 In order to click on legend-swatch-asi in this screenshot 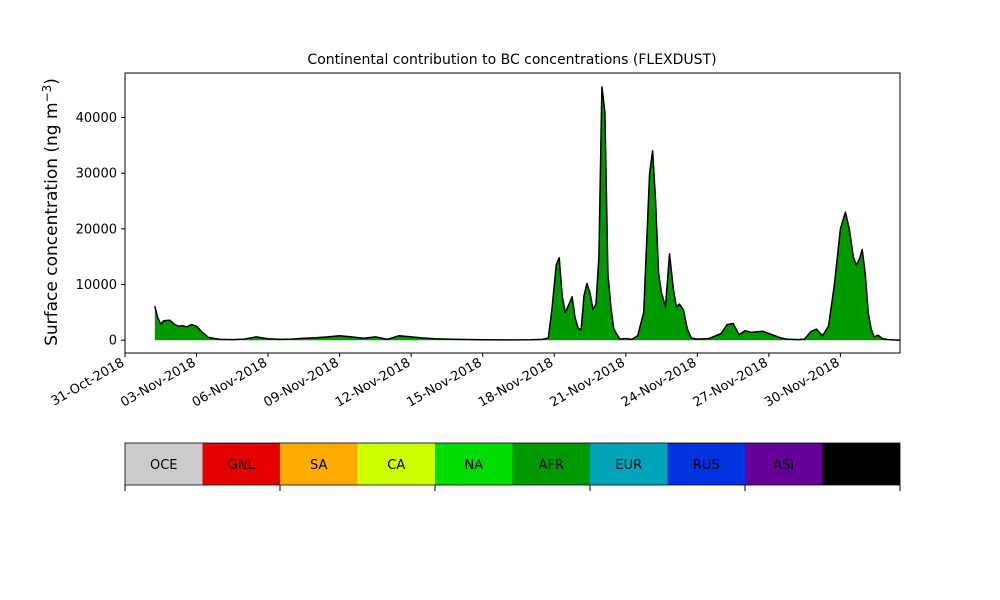, I will do `click(784, 464)`.